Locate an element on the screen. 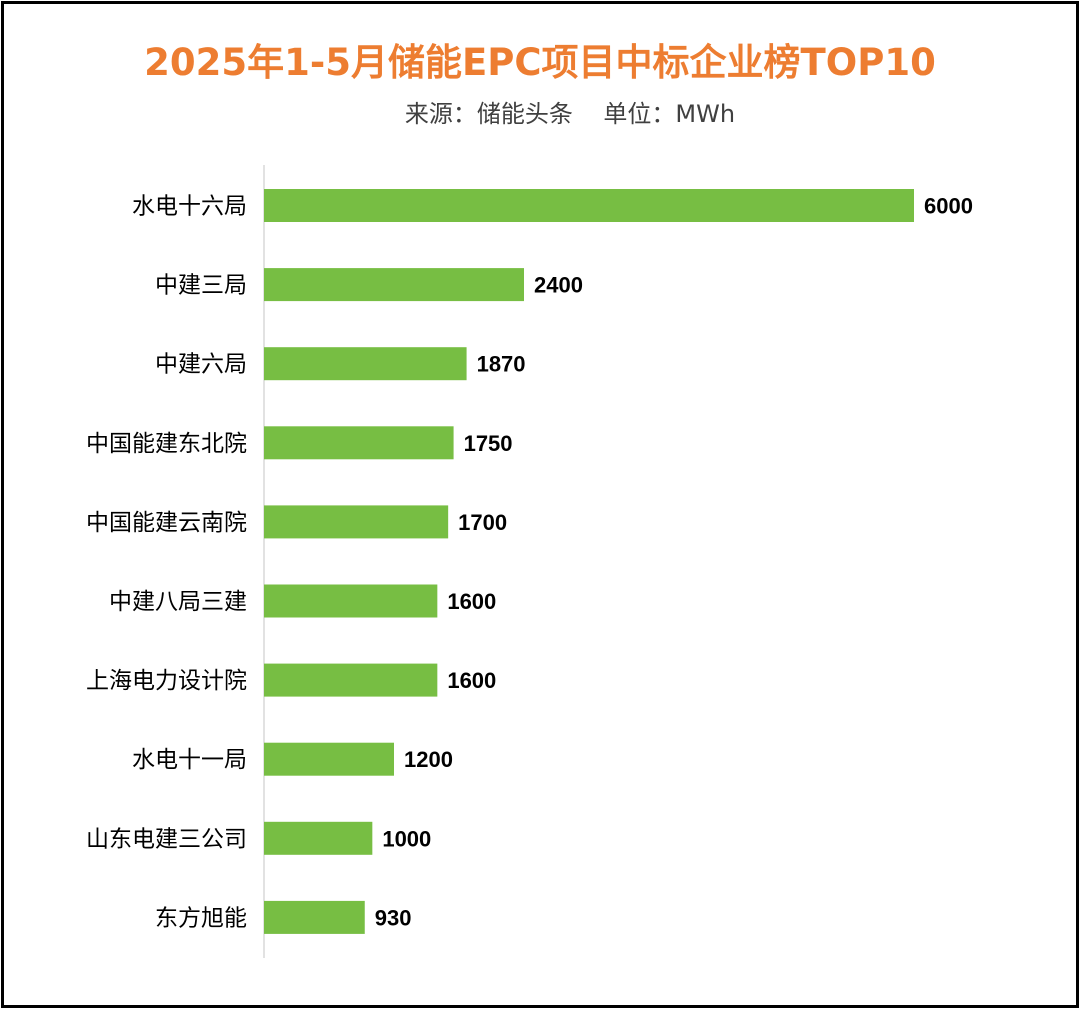  data-label: 930 is located at coordinates (393, 917).